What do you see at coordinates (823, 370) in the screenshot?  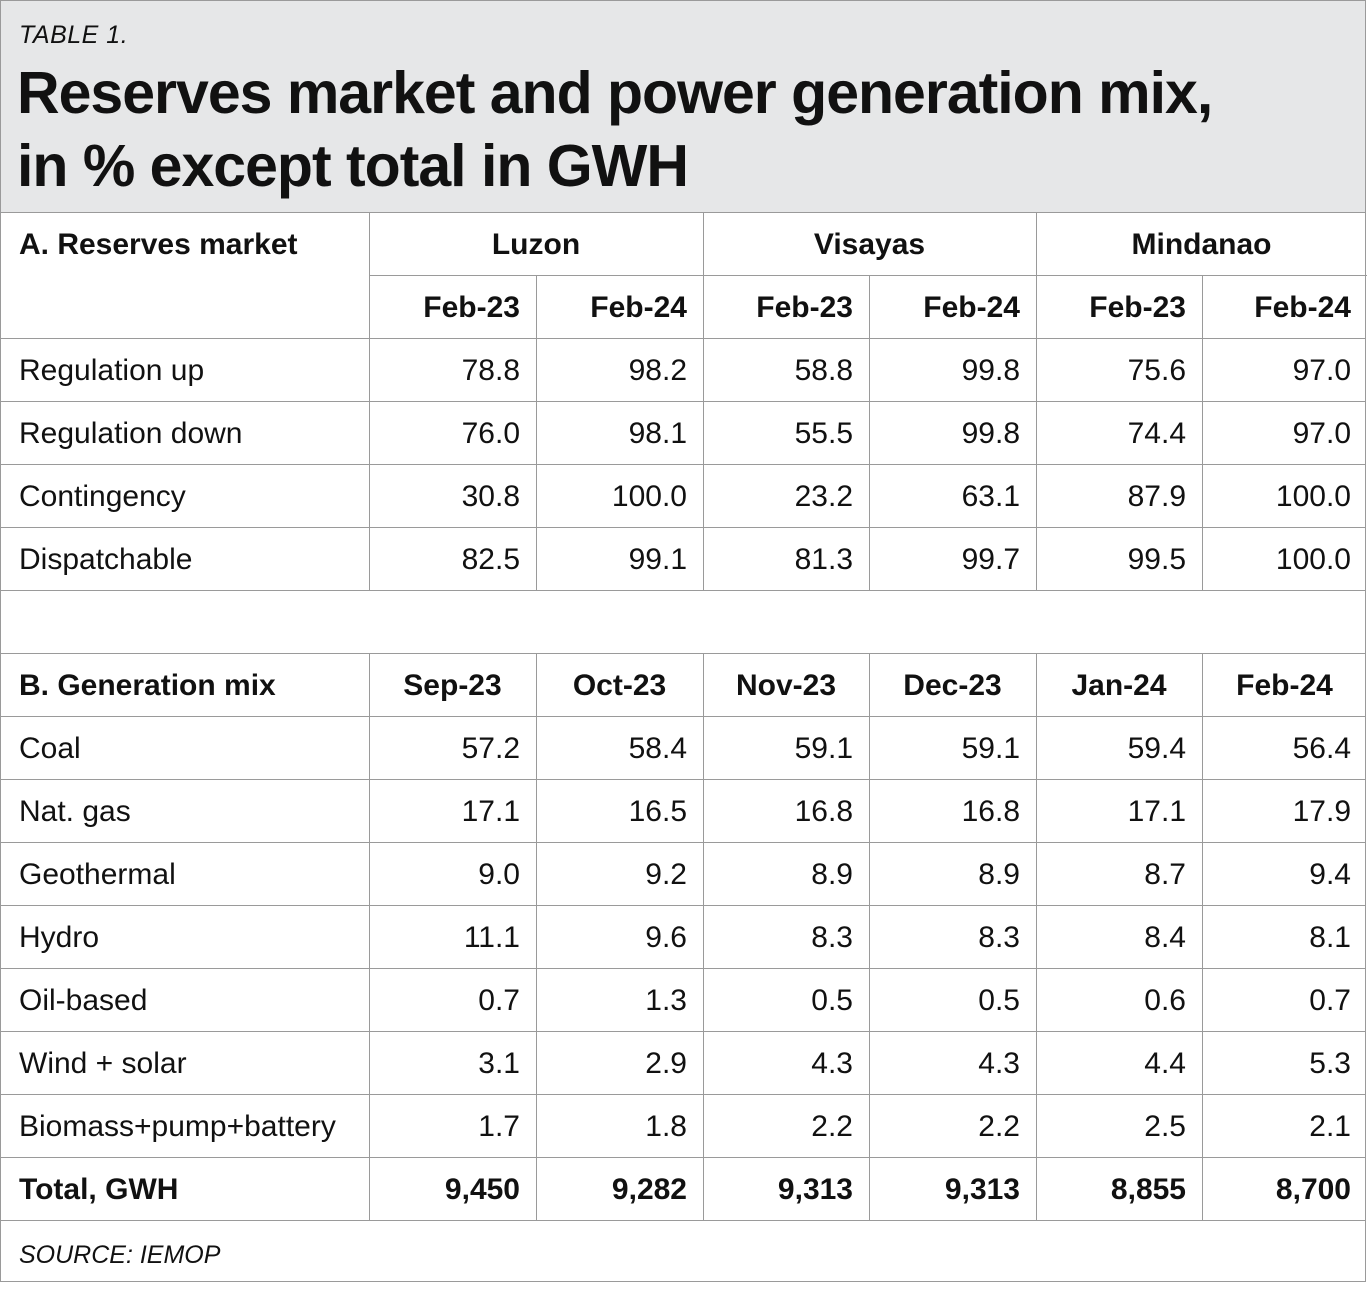 I see `data-cell: 58.8` at bounding box center [823, 370].